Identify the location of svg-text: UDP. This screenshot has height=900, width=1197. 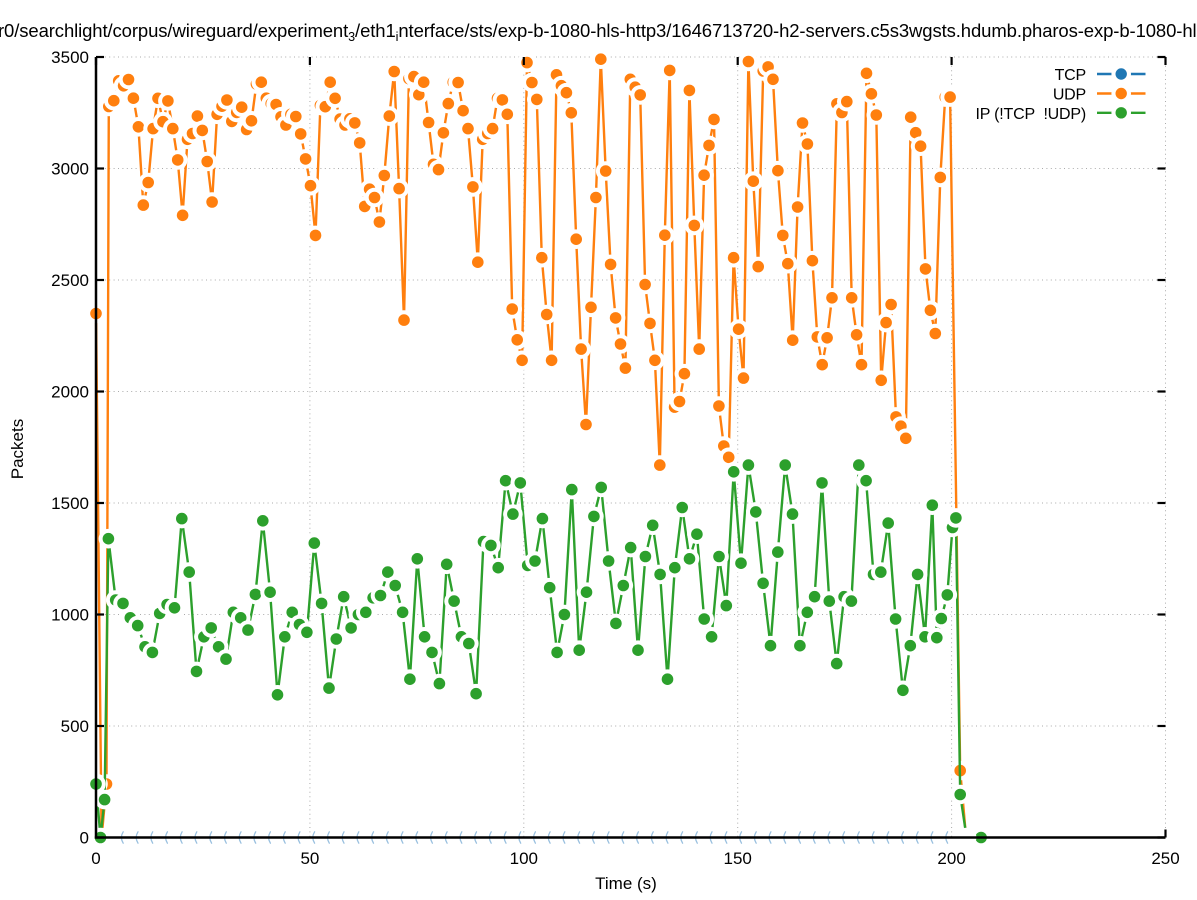
(1069, 95).